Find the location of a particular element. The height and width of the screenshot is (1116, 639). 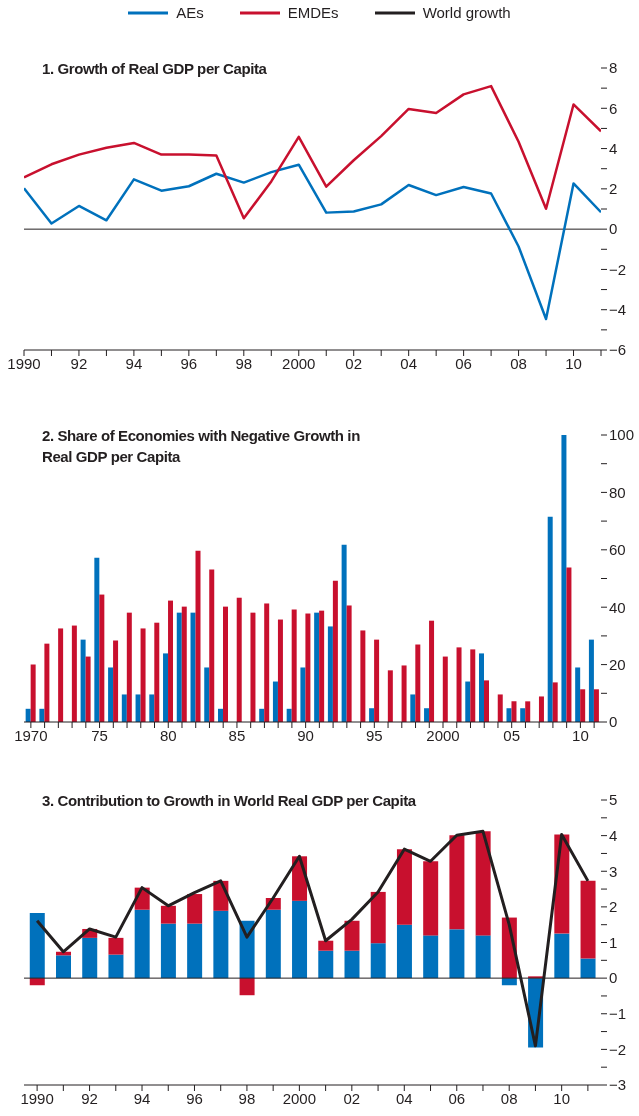

y-tick-label: −6 is located at coordinates (618, 350).